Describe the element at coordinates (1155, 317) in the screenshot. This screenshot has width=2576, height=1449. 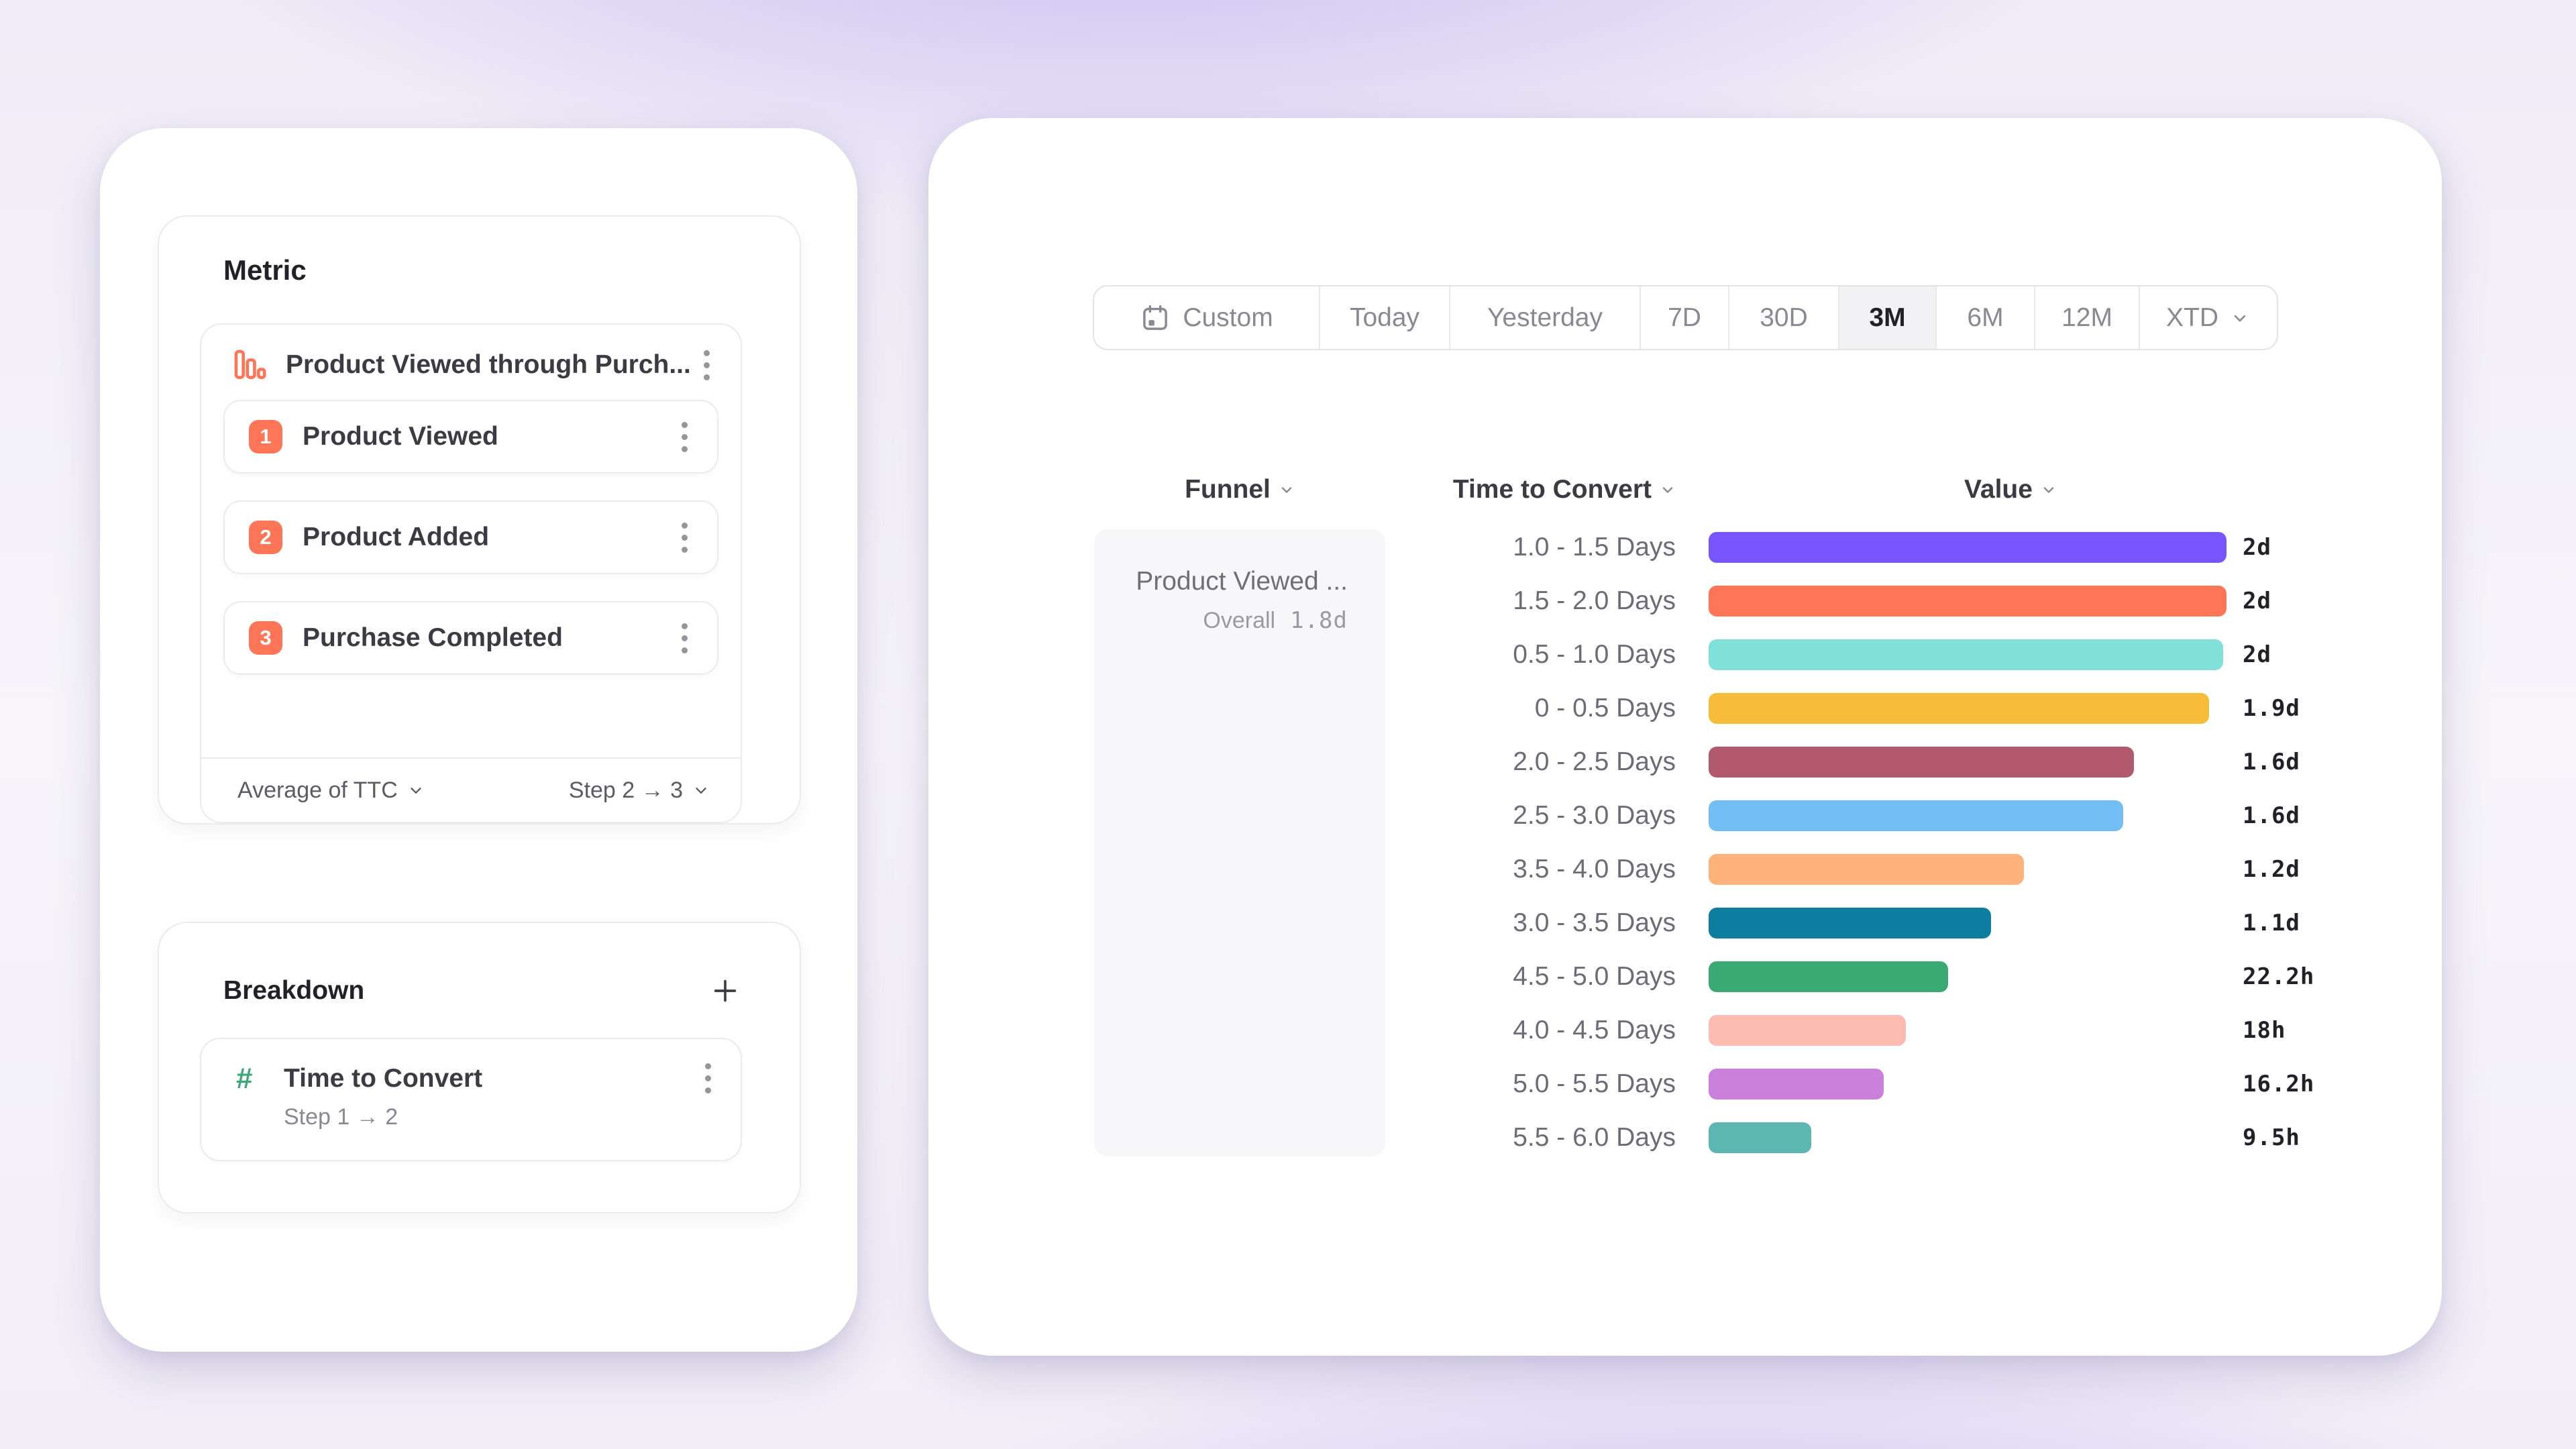
I see `calendar-icon` at that location.